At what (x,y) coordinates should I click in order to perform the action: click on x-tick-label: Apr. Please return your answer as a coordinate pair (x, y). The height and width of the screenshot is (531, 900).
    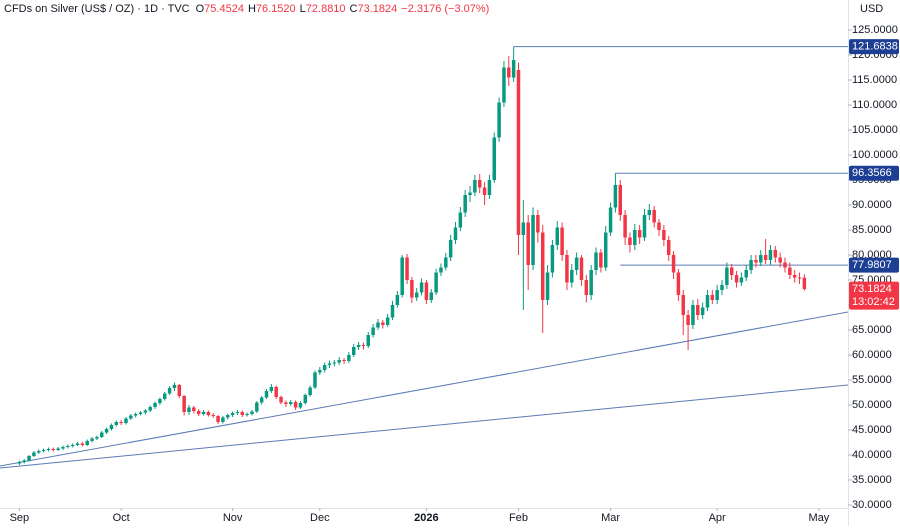
    Looking at the image, I should click on (717, 518).